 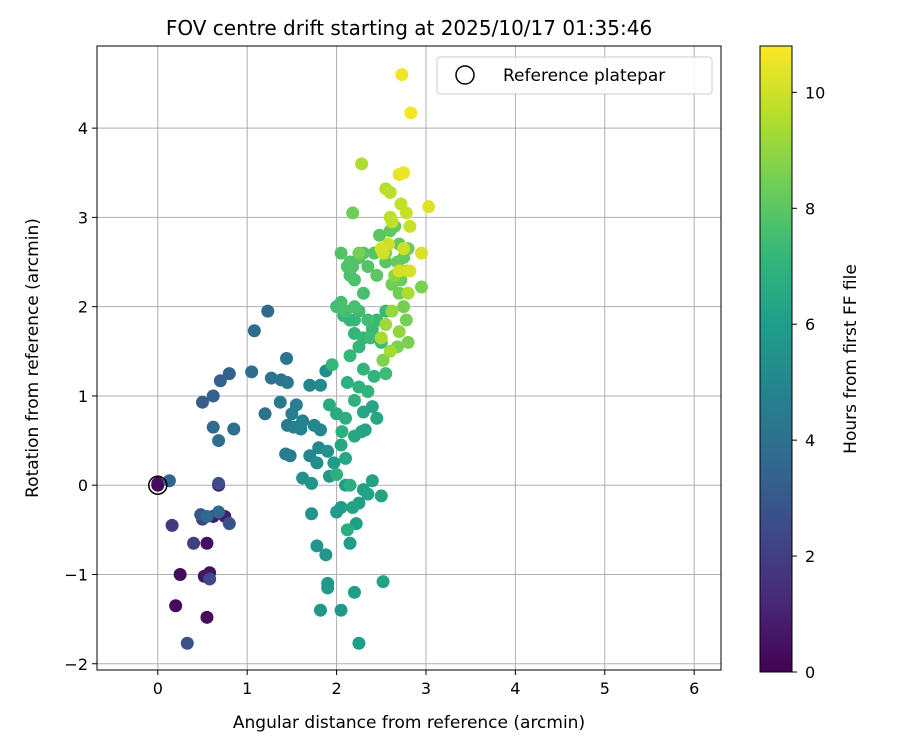 I want to click on legend-box, so click(x=574, y=75).